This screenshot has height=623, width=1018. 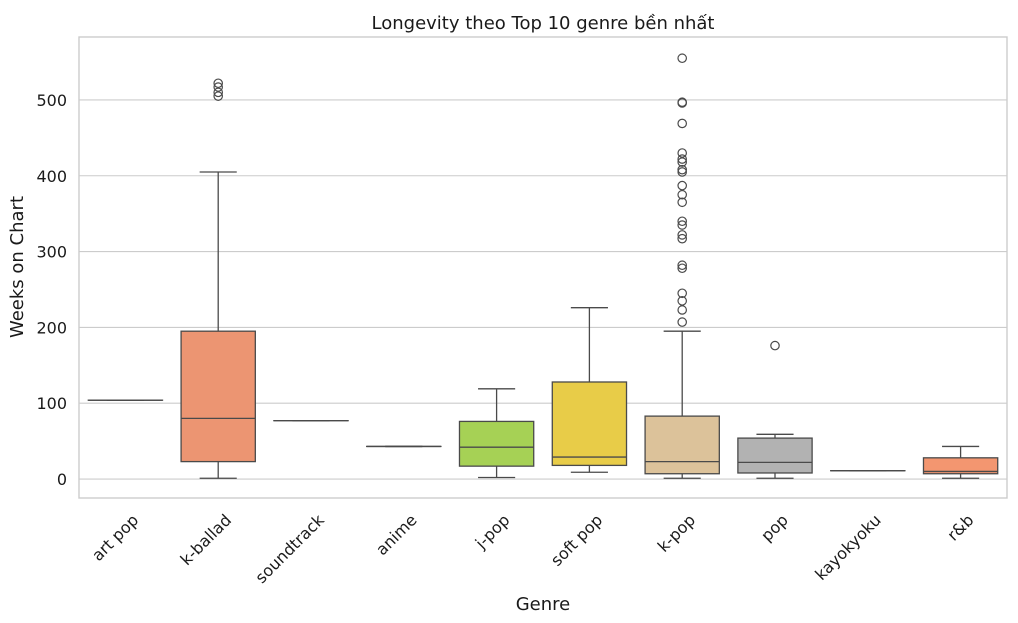 What do you see at coordinates (51, 327) in the screenshot?
I see `y-tick-label: 200` at bounding box center [51, 327].